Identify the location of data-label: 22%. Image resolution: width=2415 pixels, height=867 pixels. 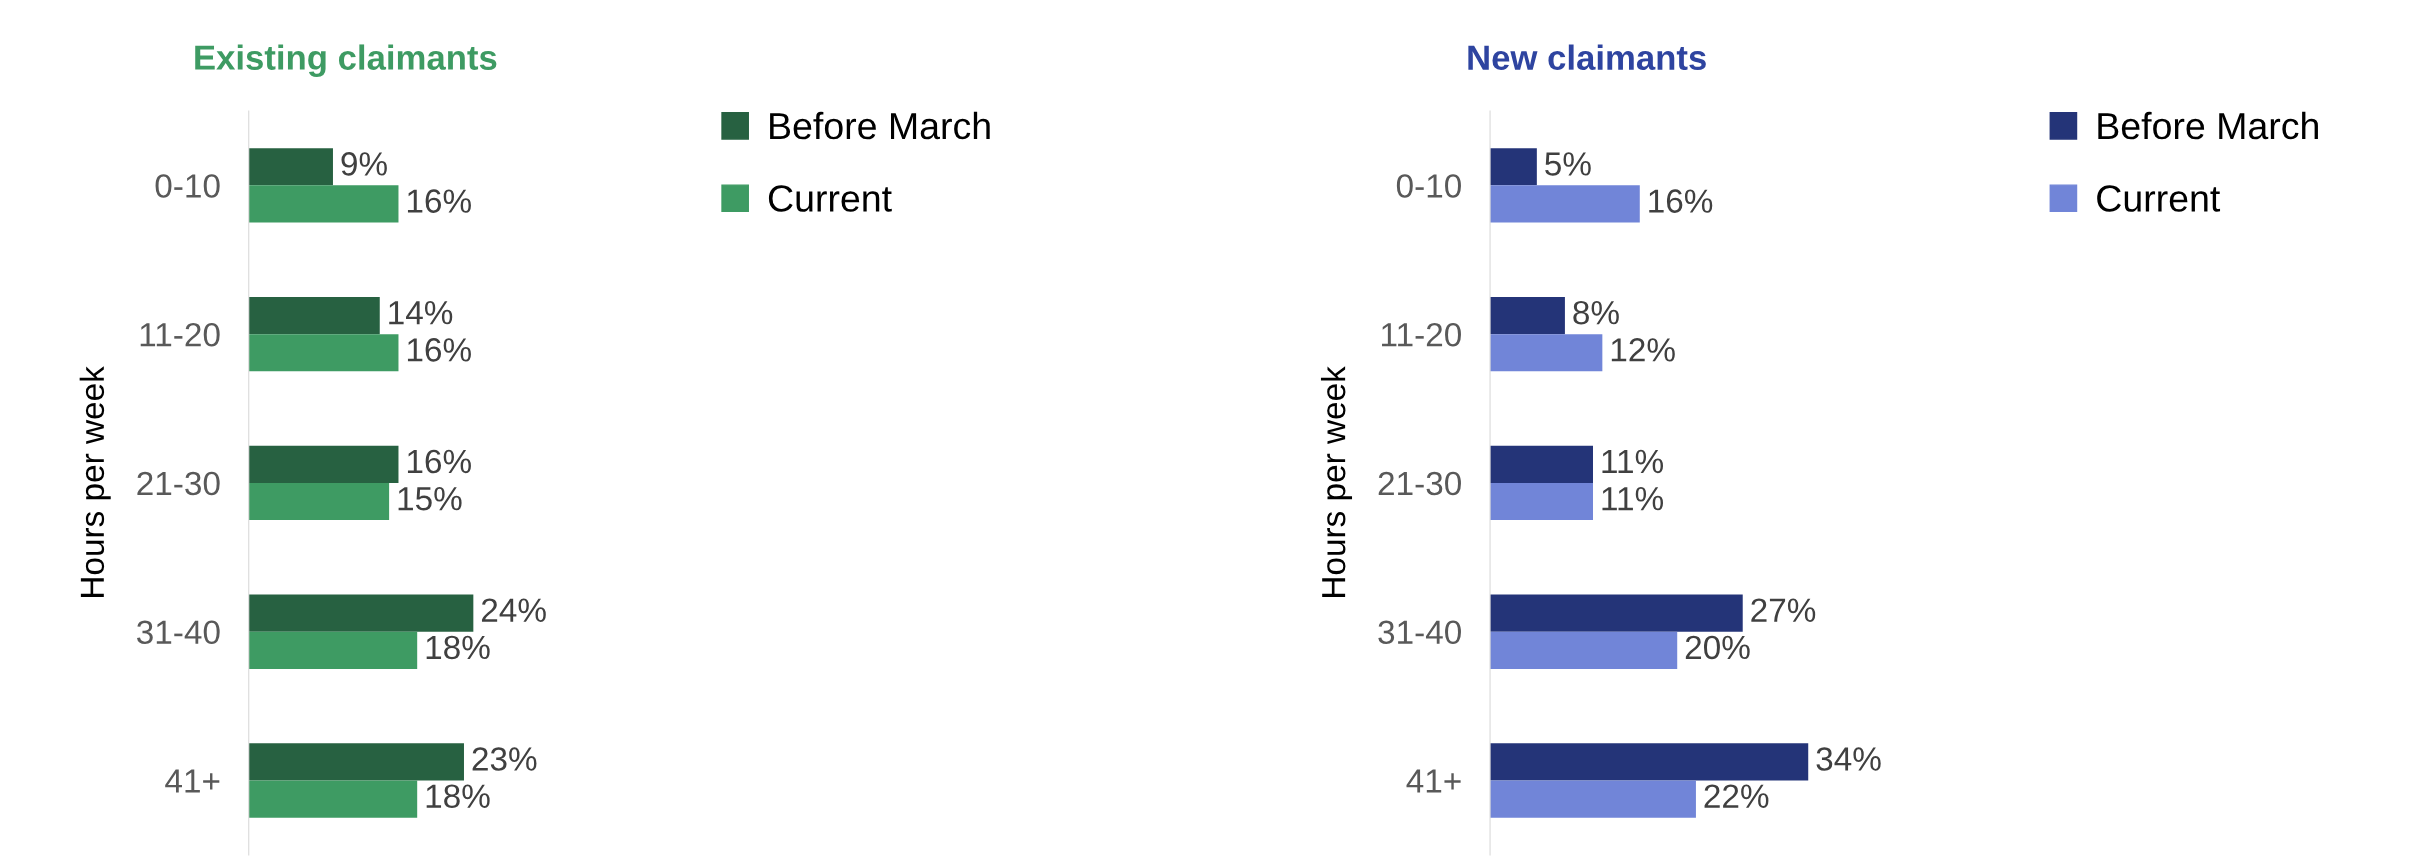
(1736, 796).